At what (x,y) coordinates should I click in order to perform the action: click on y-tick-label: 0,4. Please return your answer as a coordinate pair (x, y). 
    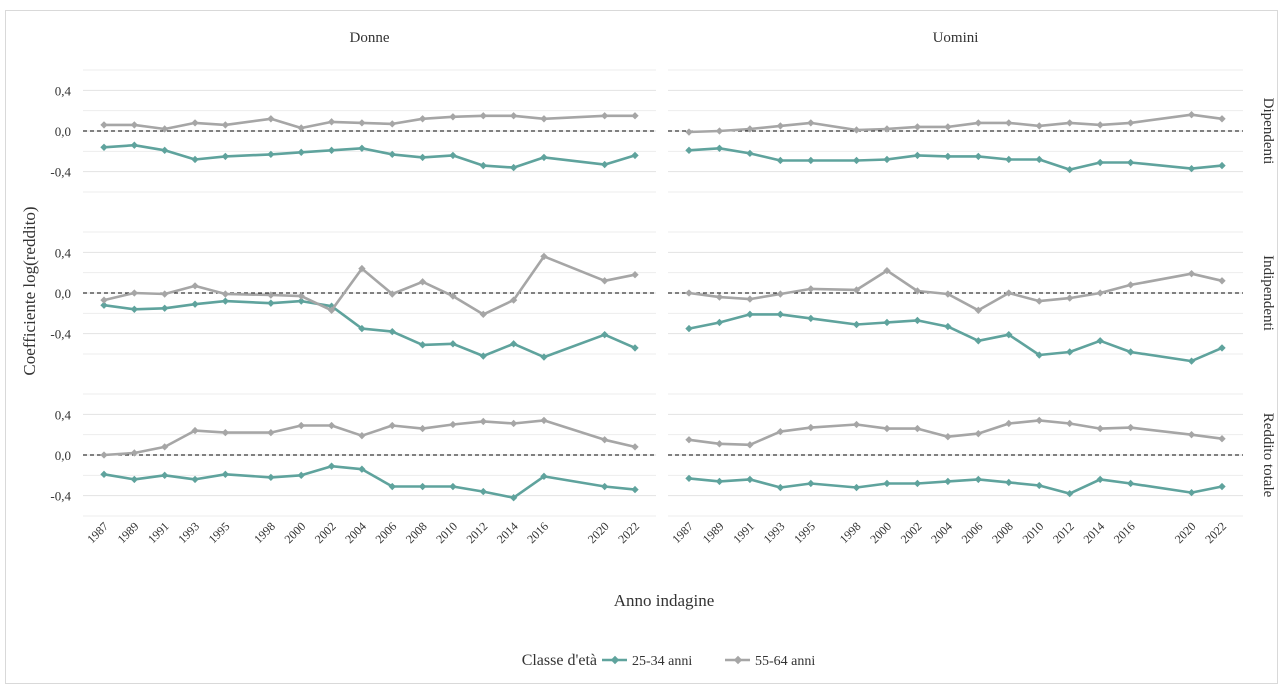
    Looking at the image, I should click on (63, 252).